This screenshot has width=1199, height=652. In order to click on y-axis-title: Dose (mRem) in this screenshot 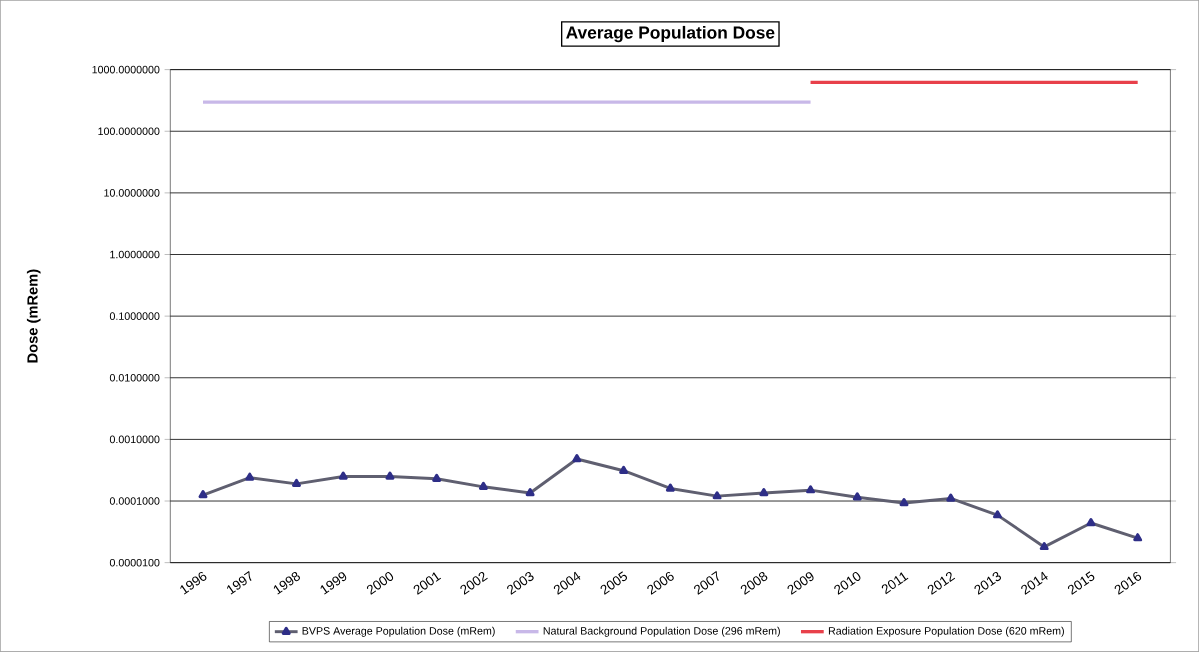, I will do `click(33, 316)`.